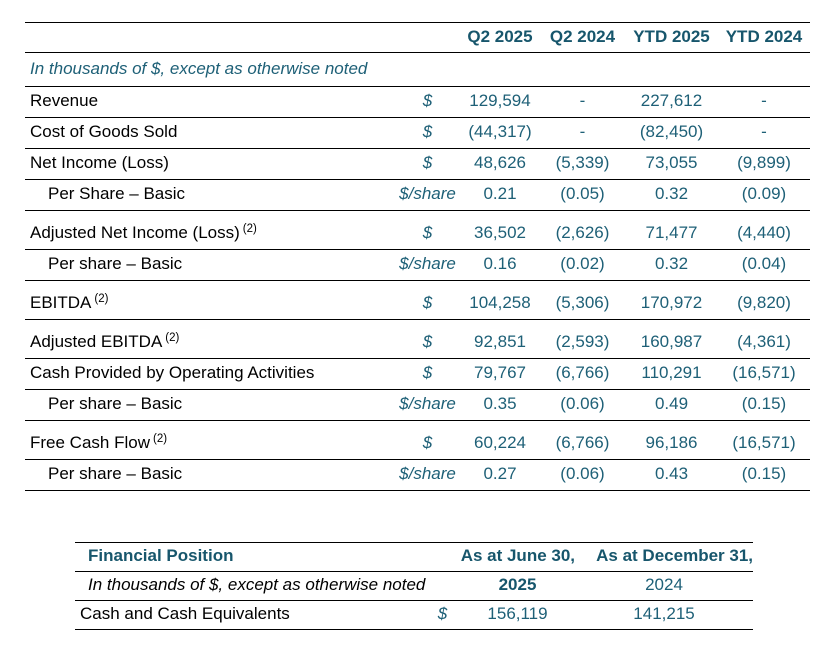 This screenshot has width=833, height=657. I want to click on cell-q2-2025: 0.35, so click(500, 403).